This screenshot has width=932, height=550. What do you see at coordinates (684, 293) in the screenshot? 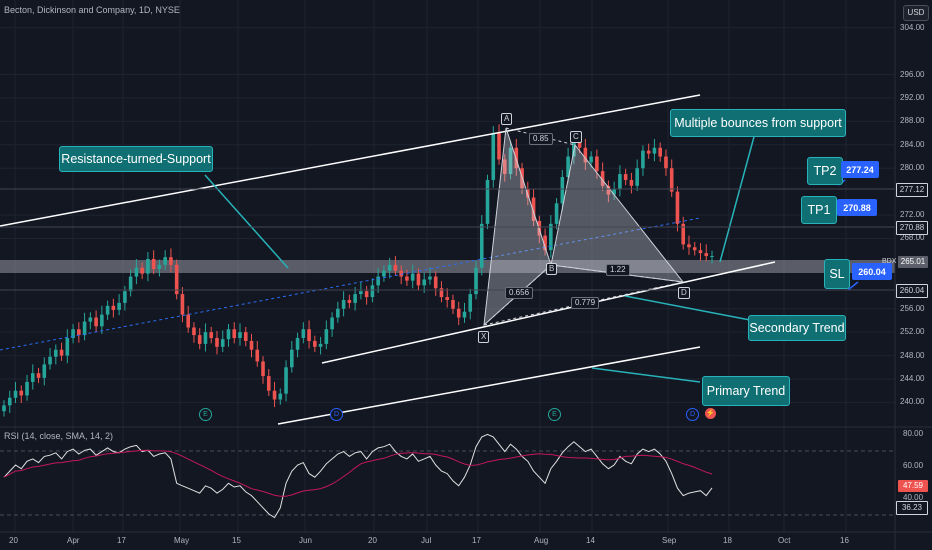
I see `pattern-point-d: D` at bounding box center [684, 293].